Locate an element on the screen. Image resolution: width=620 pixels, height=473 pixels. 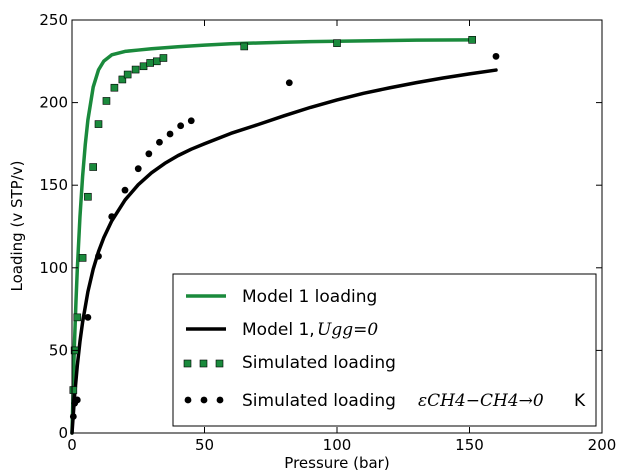
x-tick-label: 100 is located at coordinates (337, 445).